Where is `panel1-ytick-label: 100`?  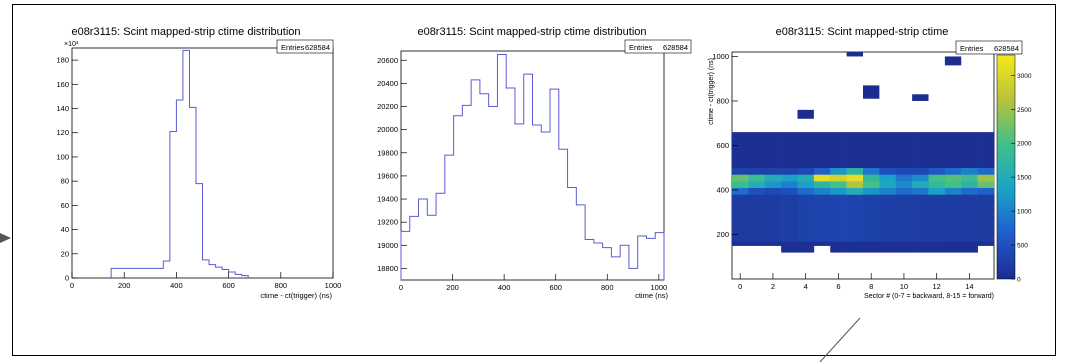
panel1-ytick-label: 100 is located at coordinates (62, 156).